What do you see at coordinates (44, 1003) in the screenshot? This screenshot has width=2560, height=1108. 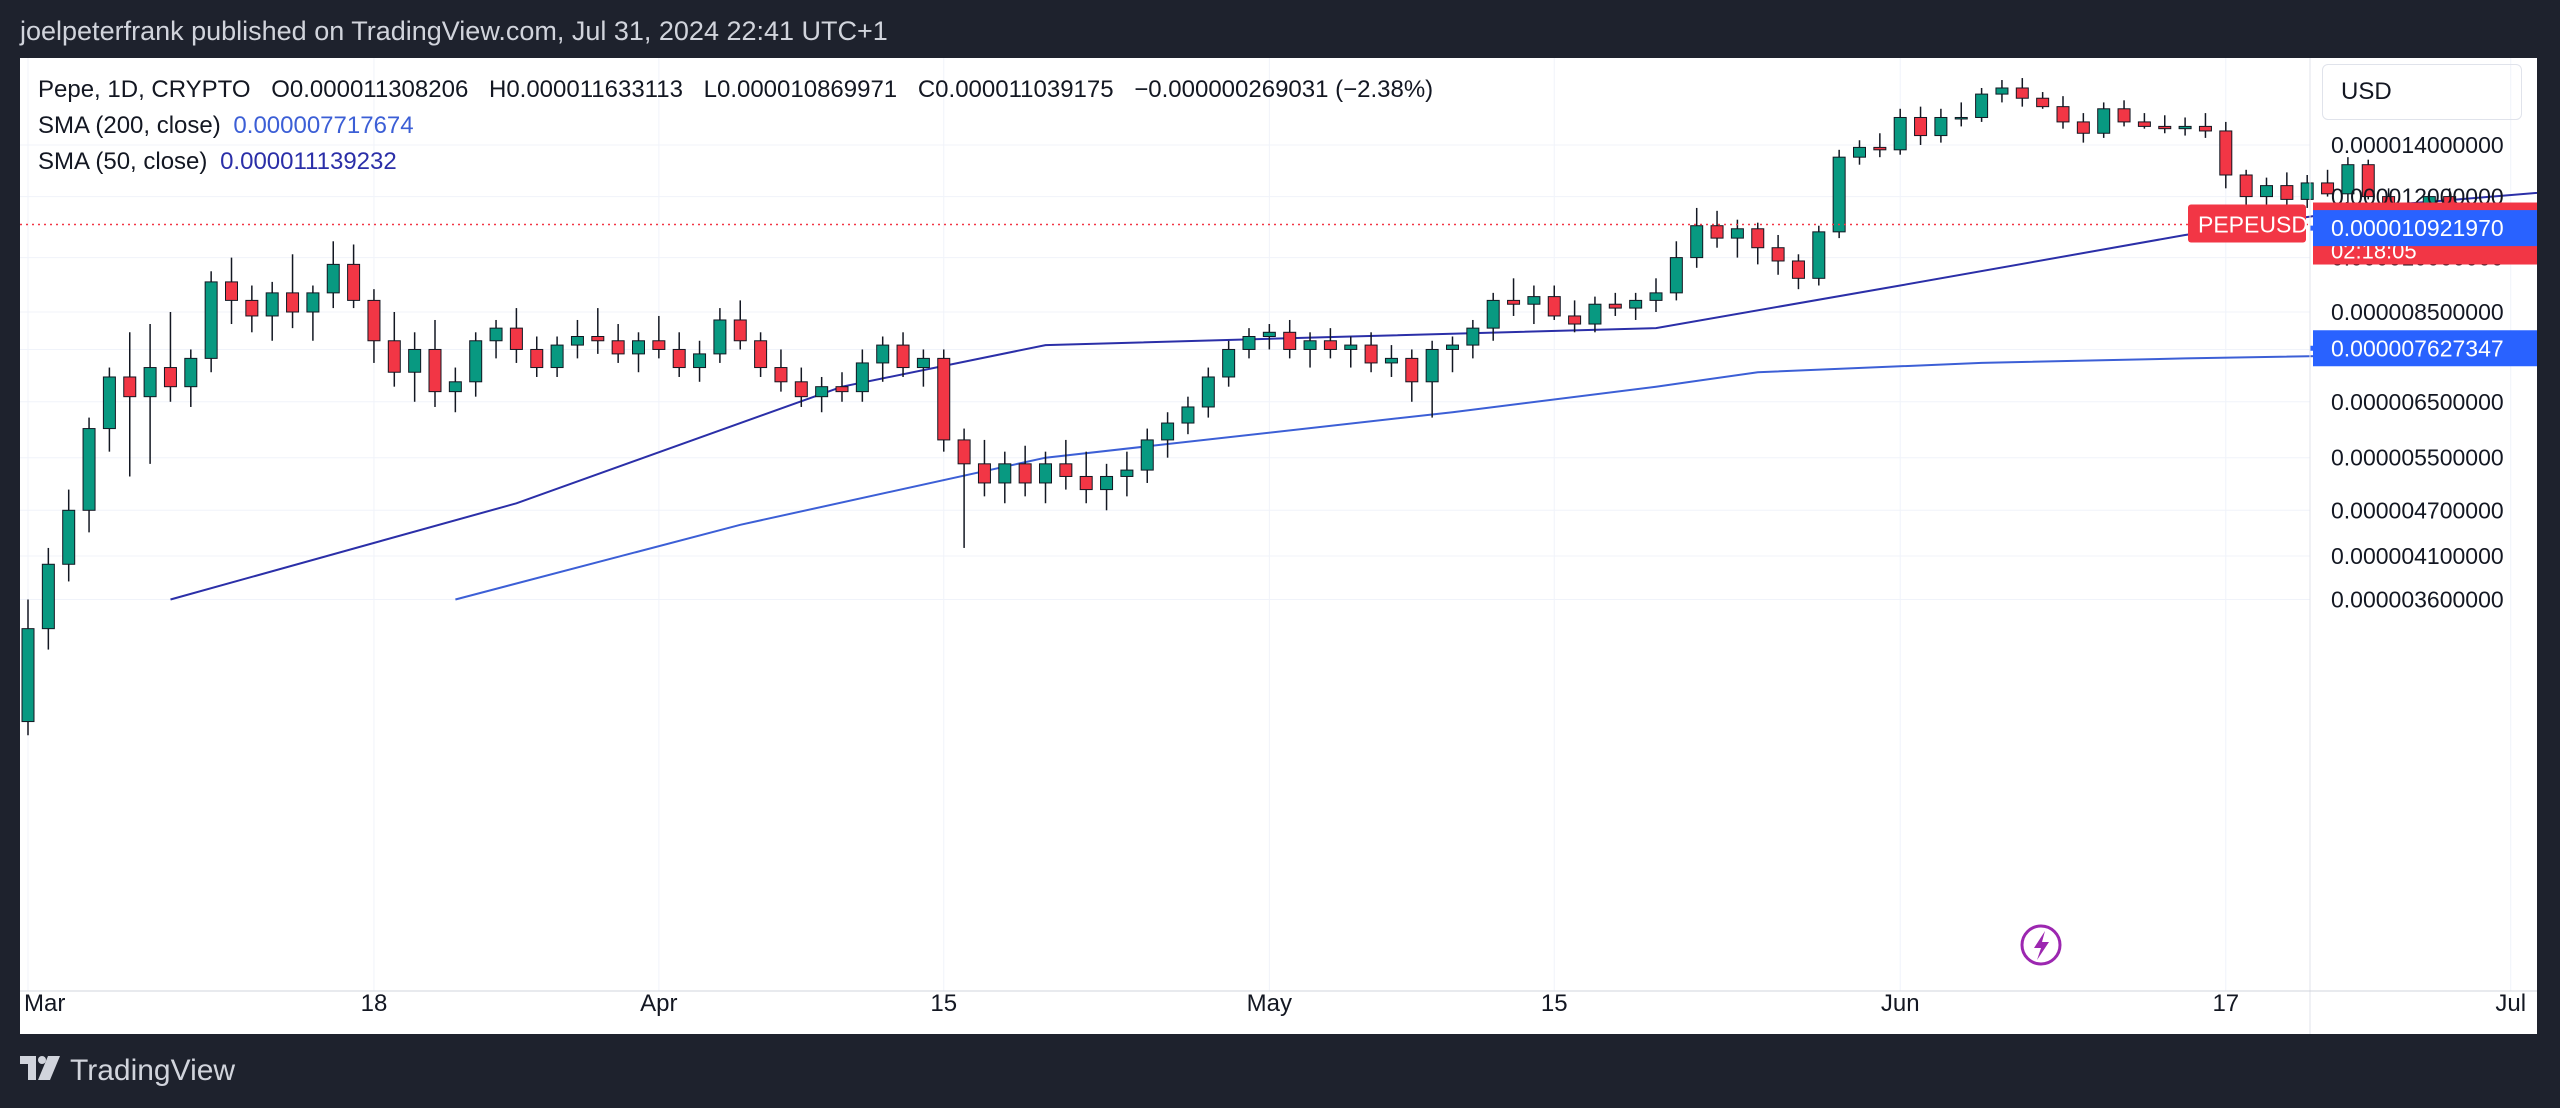 I see `time-tick-label: Mar` at bounding box center [44, 1003].